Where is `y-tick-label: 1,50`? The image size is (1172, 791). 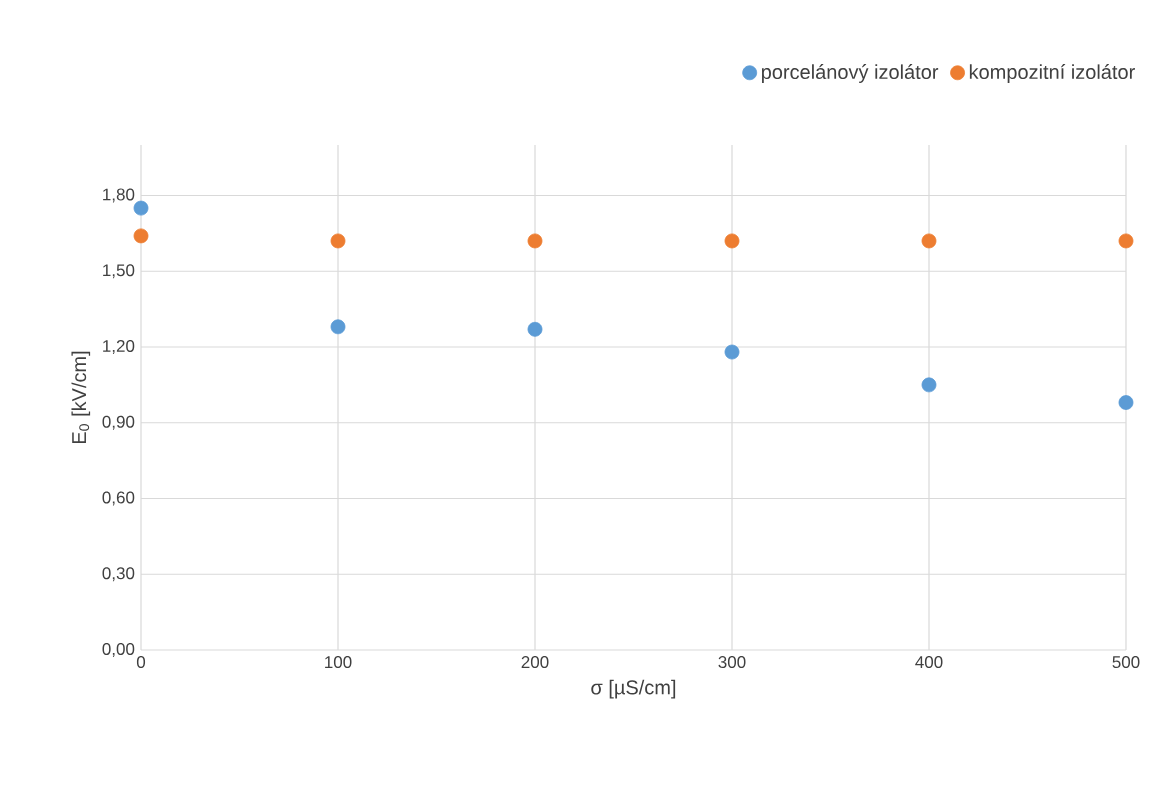
y-tick-label: 1,50 is located at coordinates (119, 271).